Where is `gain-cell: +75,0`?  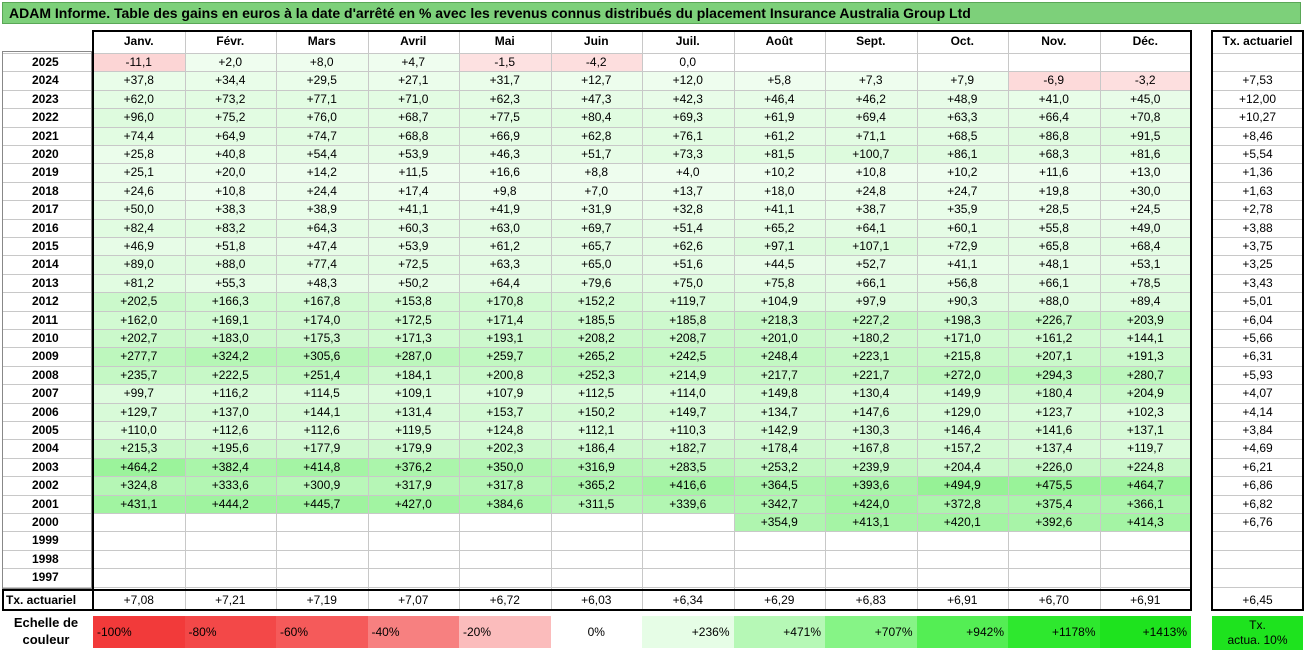 gain-cell: +75,0 is located at coordinates (688, 283).